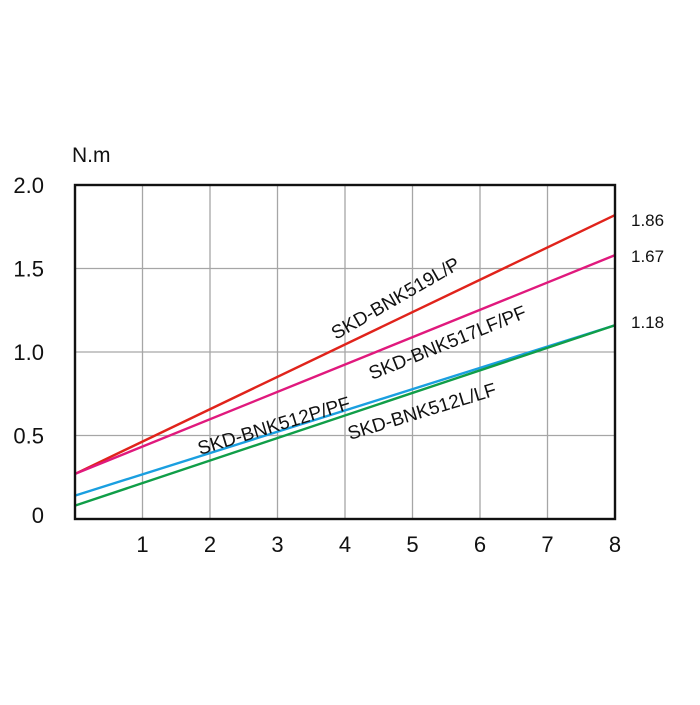 Image resolution: width=700 pixels, height=705 pixels. What do you see at coordinates (91, 155) in the screenshot?
I see `y-axis-unit-label: N.m` at bounding box center [91, 155].